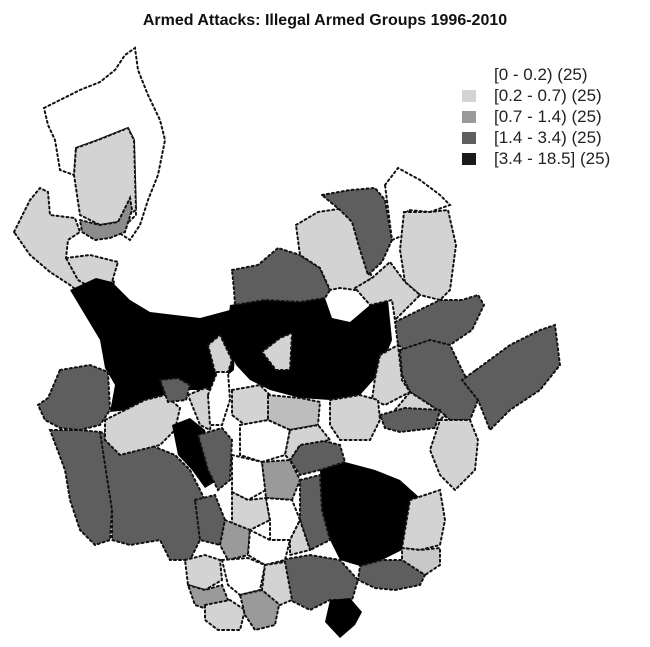  I want to click on legend-label: [0.2 - 0.7) (25), so click(548, 95).